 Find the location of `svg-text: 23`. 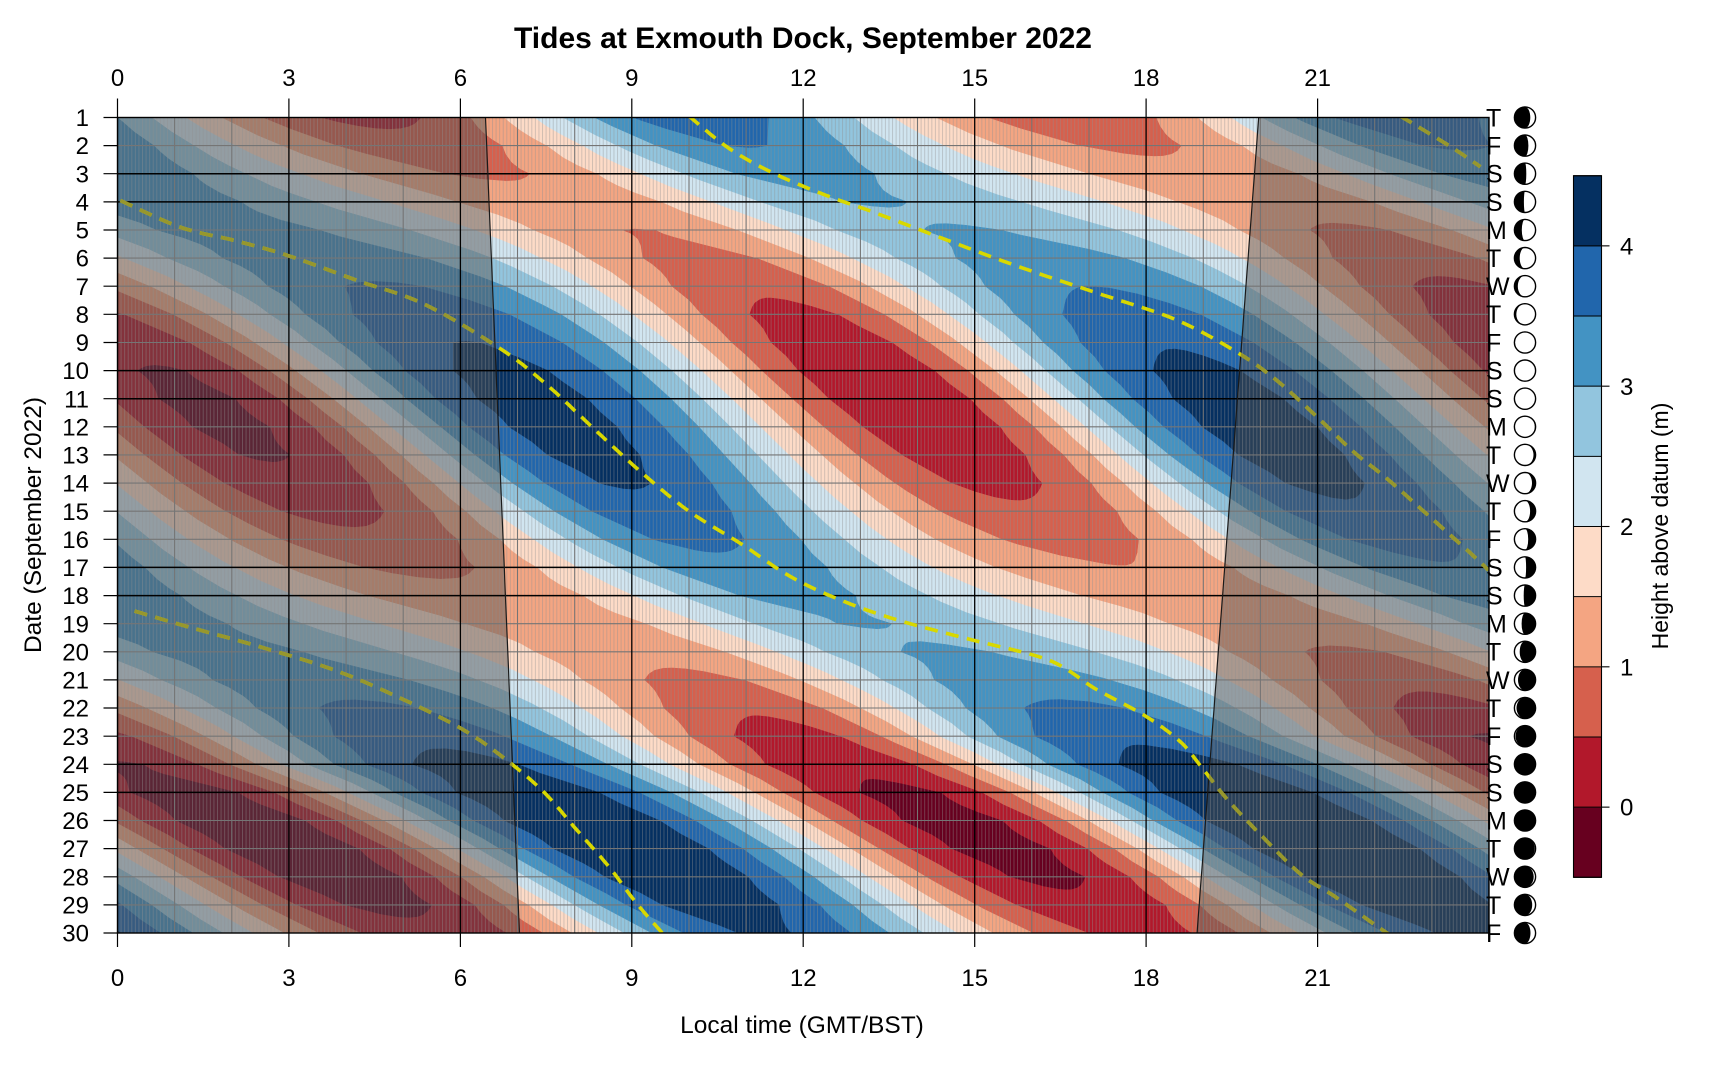

svg-text: 23 is located at coordinates (75, 737).